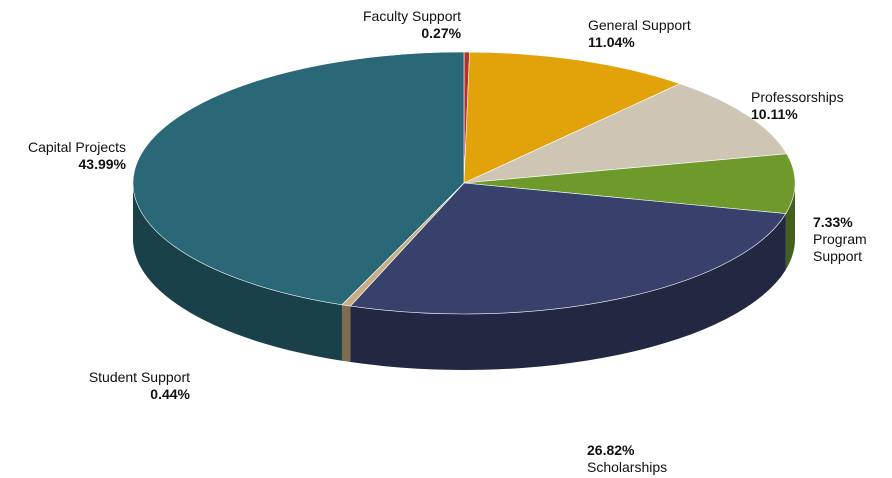 Image resolution: width=892 pixels, height=478 pixels. What do you see at coordinates (237, 272) in the screenshot?
I see `pie-side-capital-projects` at bounding box center [237, 272].